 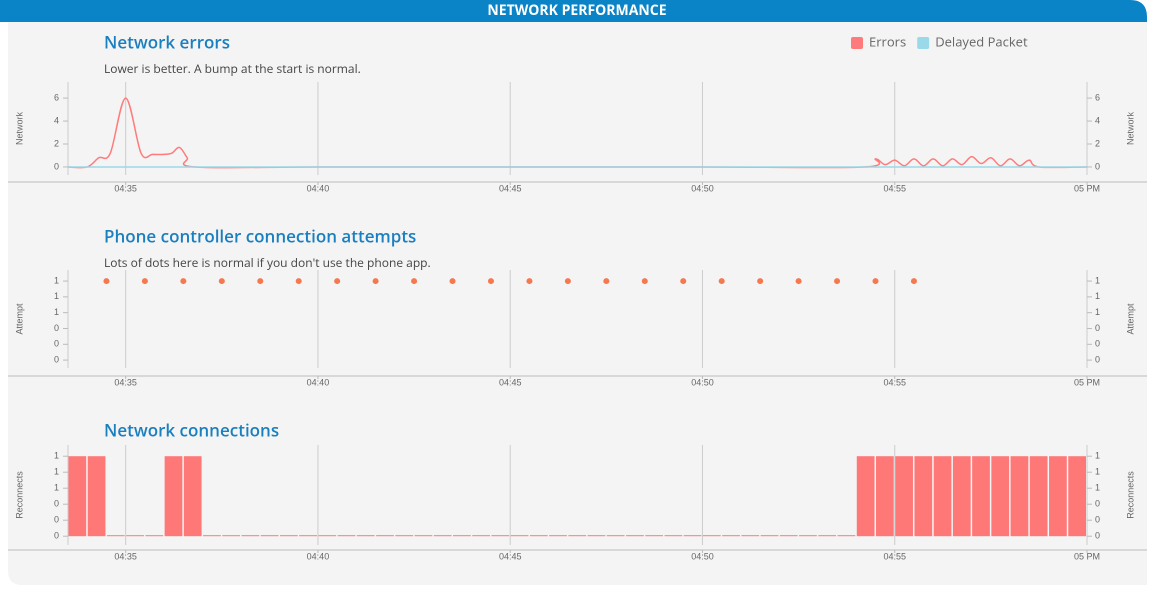 What do you see at coordinates (19, 319) in the screenshot?
I see `y-axis-label: Attempt` at bounding box center [19, 319].